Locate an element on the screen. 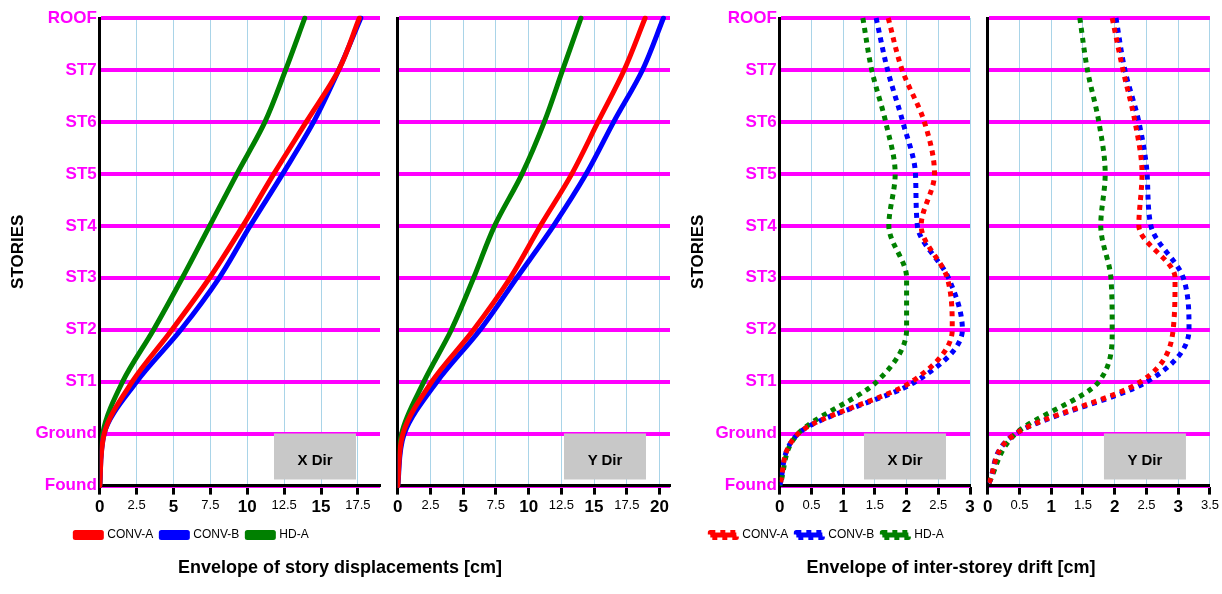  text: Envelope of inter-storey drift [cm] is located at coordinates (951, 567).